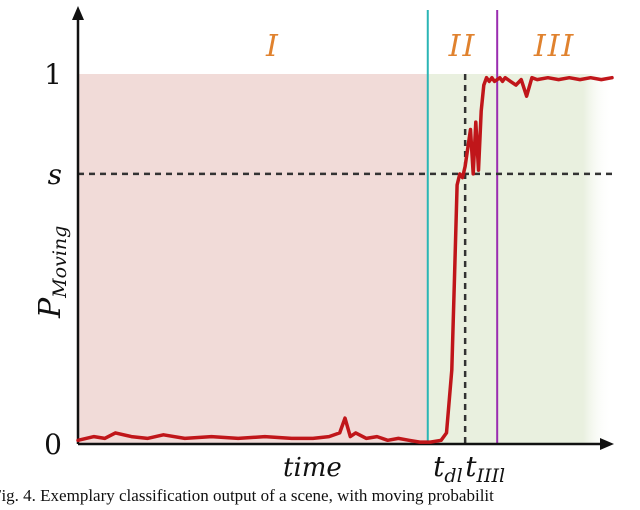 The height and width of the screenshot is (510, 640). Describe the element at coordinates (50, 308) in the screenshot. I see `y-axis-label-main: P` at that location.